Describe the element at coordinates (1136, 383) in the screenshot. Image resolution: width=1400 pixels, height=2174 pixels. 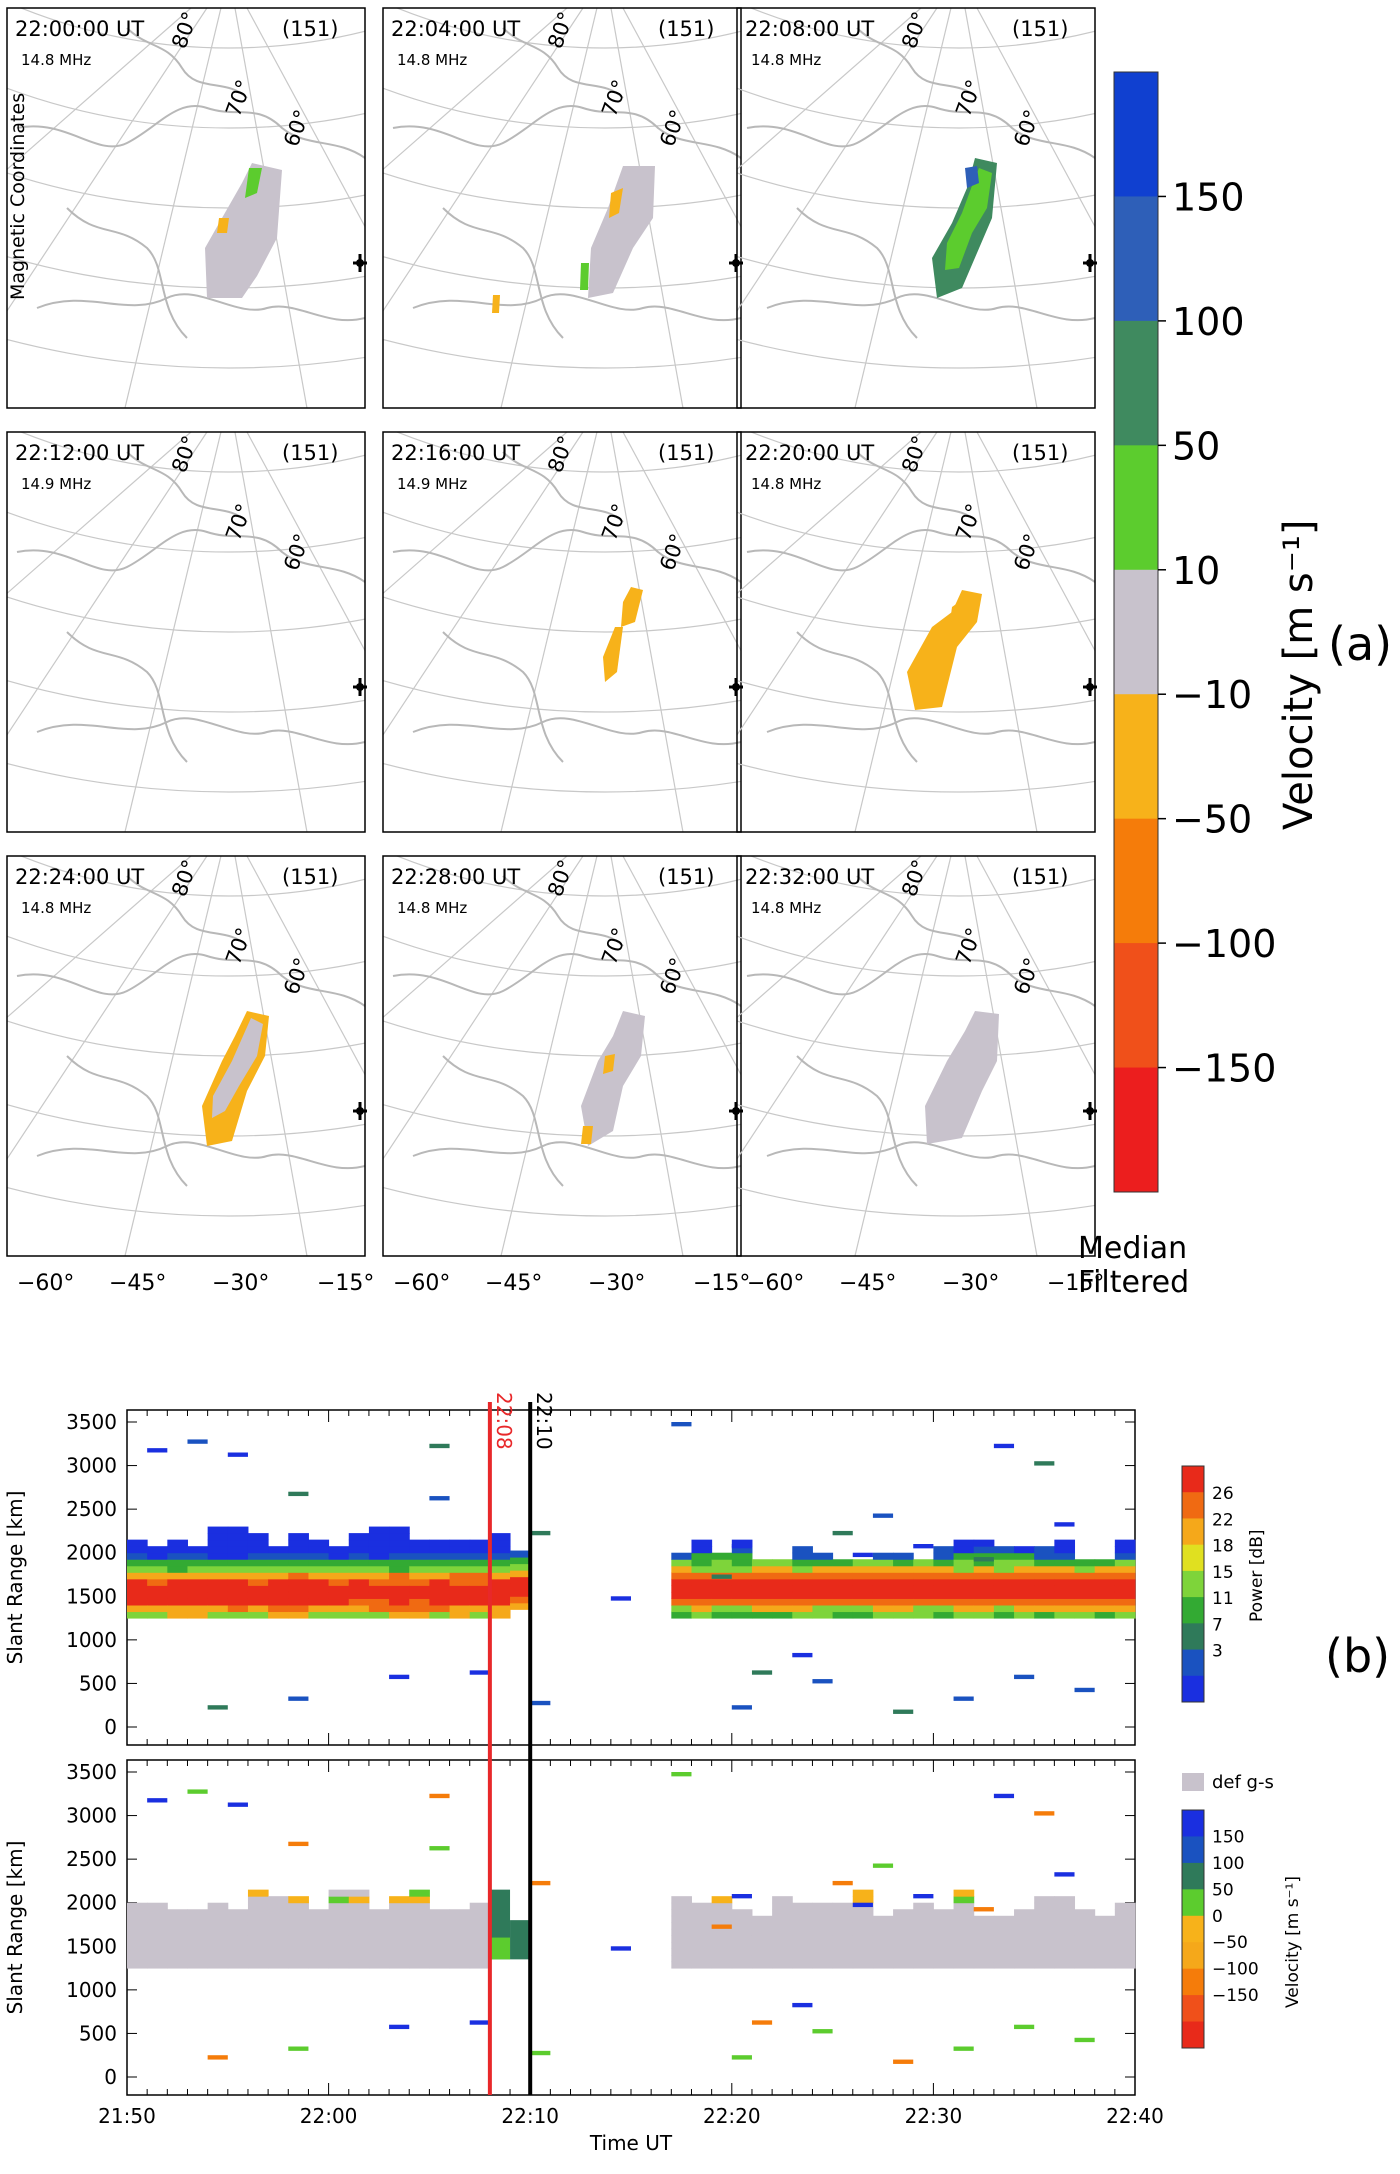
I see `colorbar-segment` at that location.